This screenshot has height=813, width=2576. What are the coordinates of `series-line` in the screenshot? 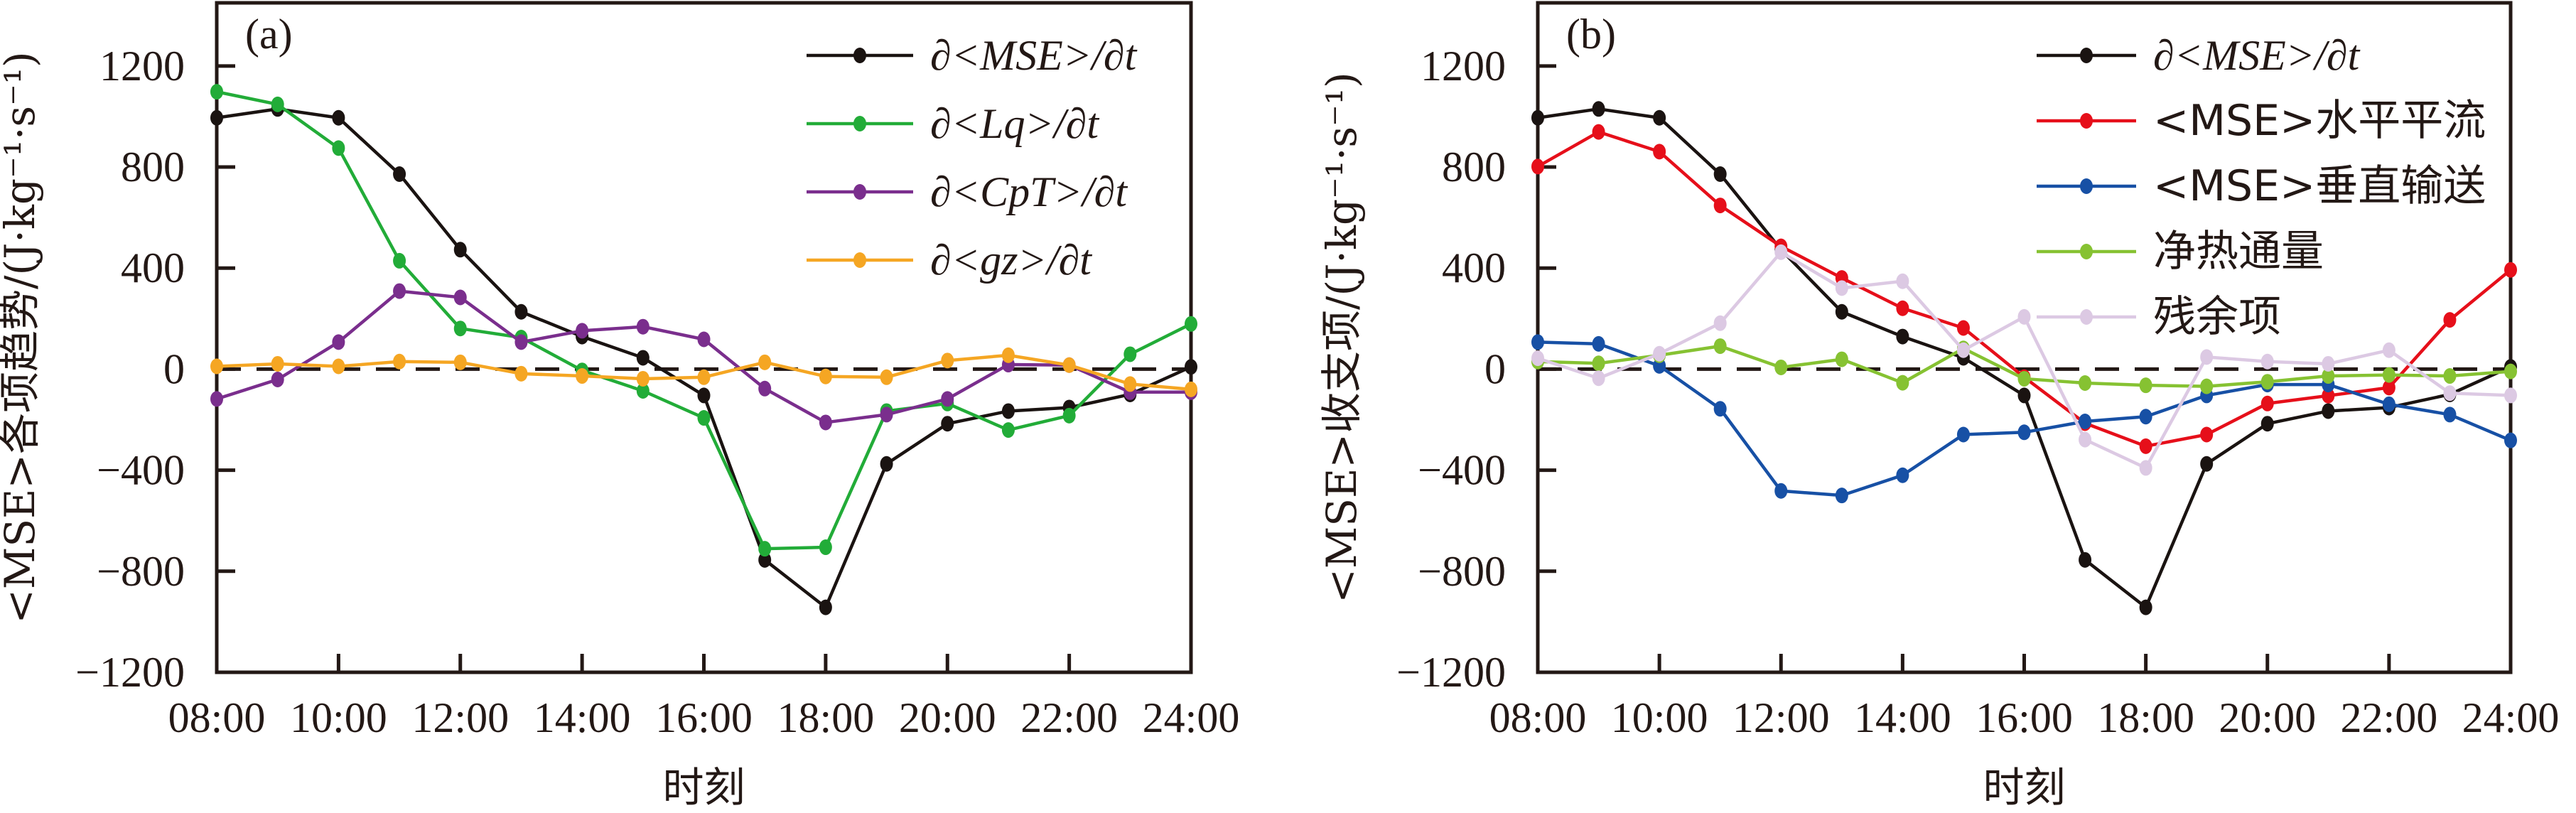 It's located at (2024, 418).